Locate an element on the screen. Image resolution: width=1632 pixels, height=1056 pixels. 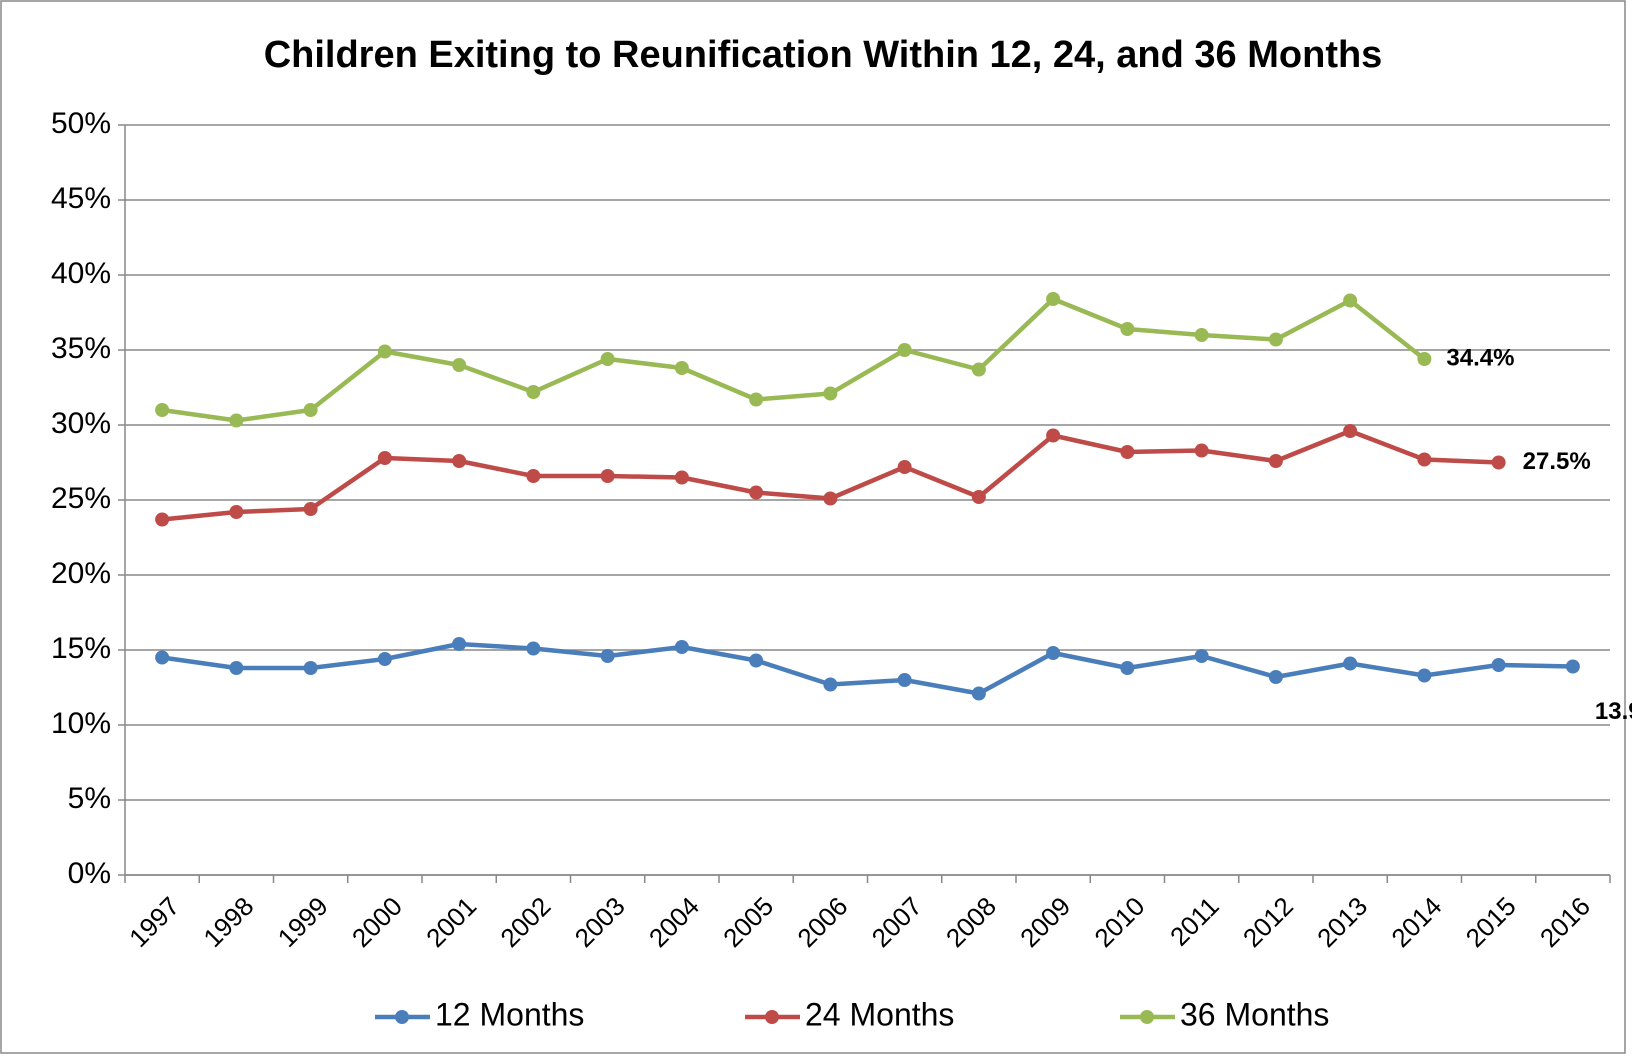
y-tick-label: 50% is located at coordinates (81, 123).